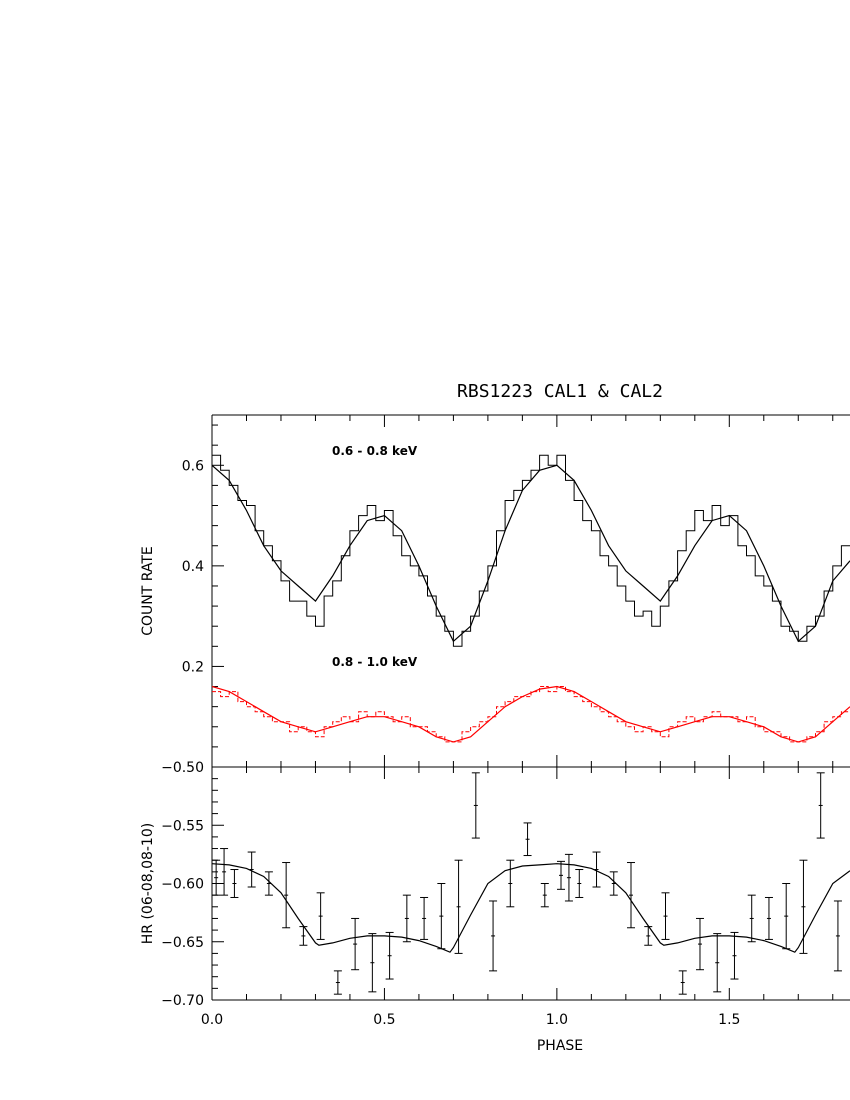 The height and width of the screenshot is (1100, 850). I want to click on y-tick-label: −0.70, so click(182, 1001).